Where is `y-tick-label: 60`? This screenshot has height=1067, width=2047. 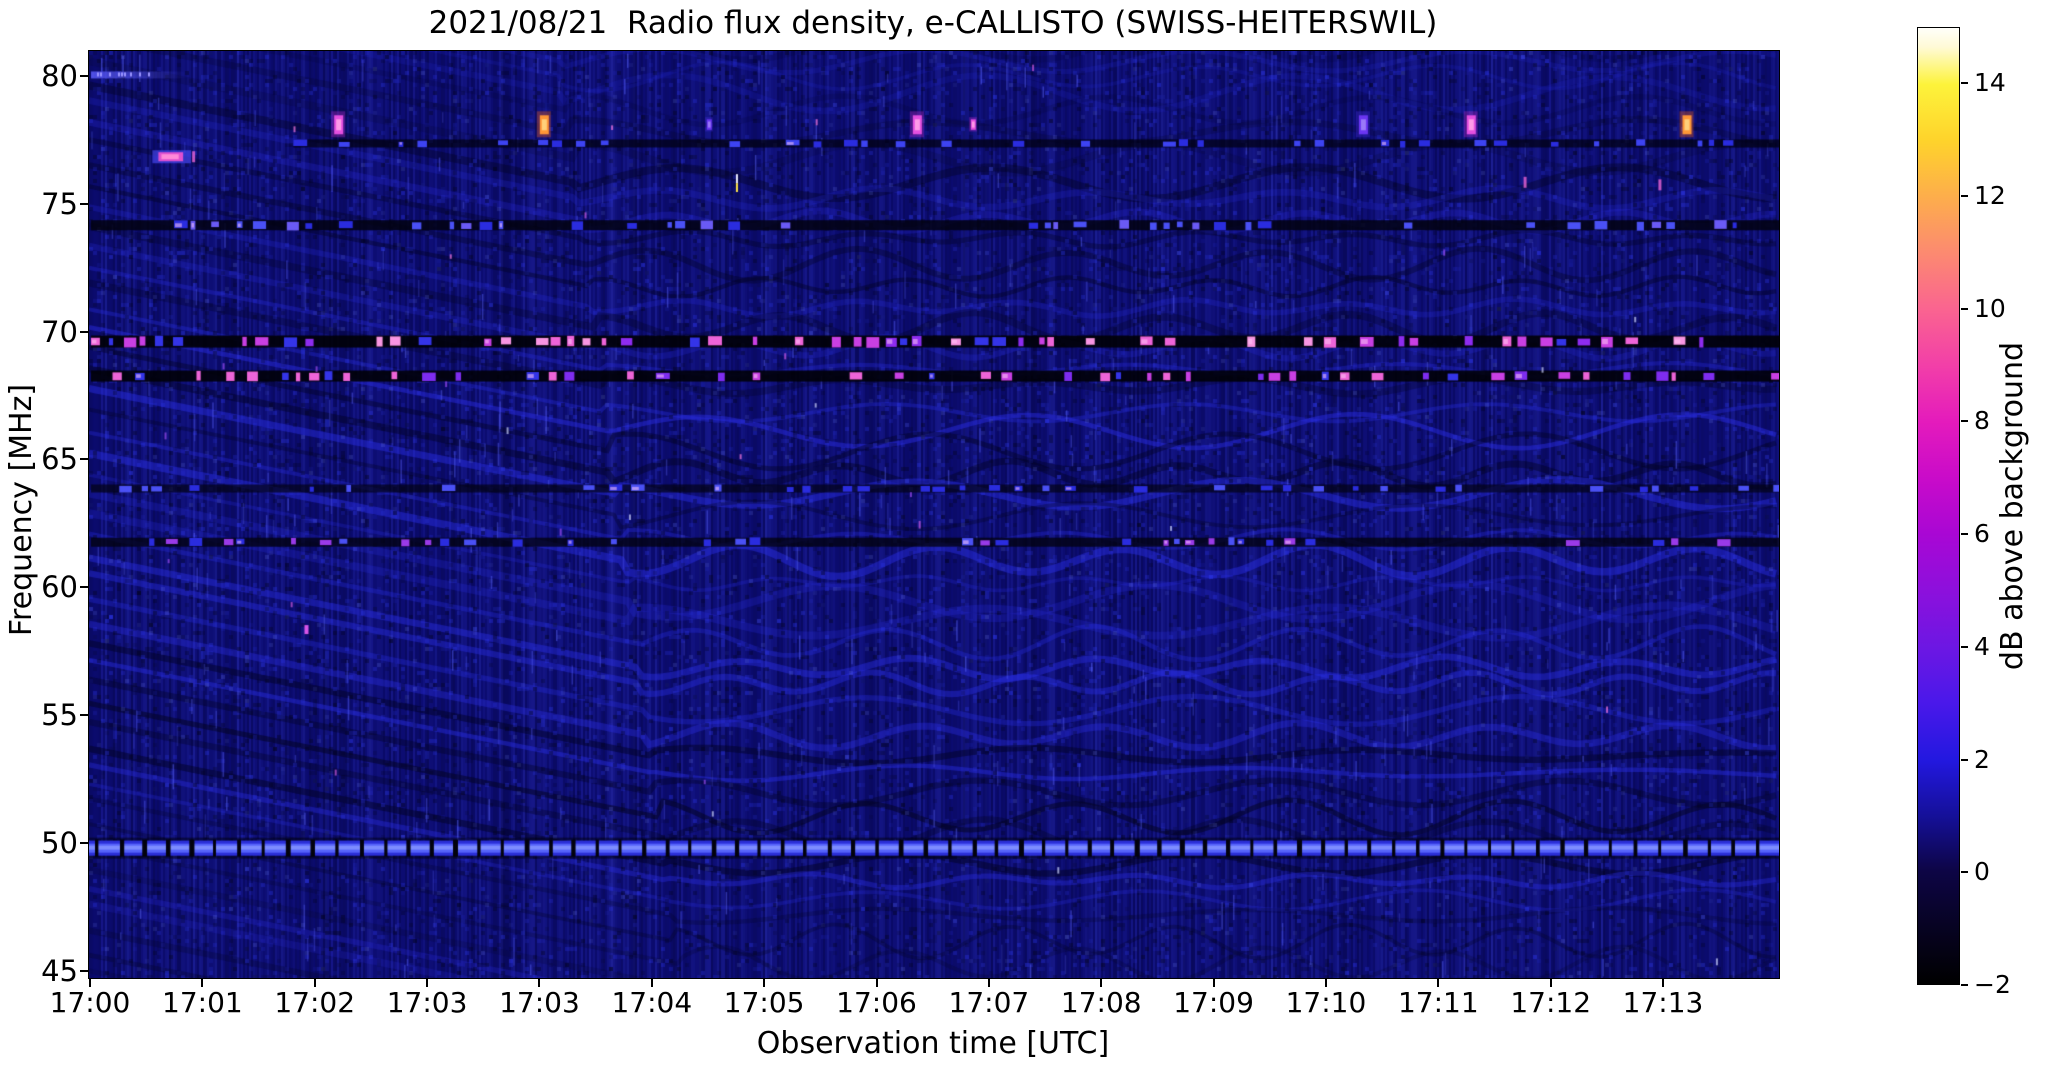 y-tick-label: 60 is located at coordinates (59, 587).